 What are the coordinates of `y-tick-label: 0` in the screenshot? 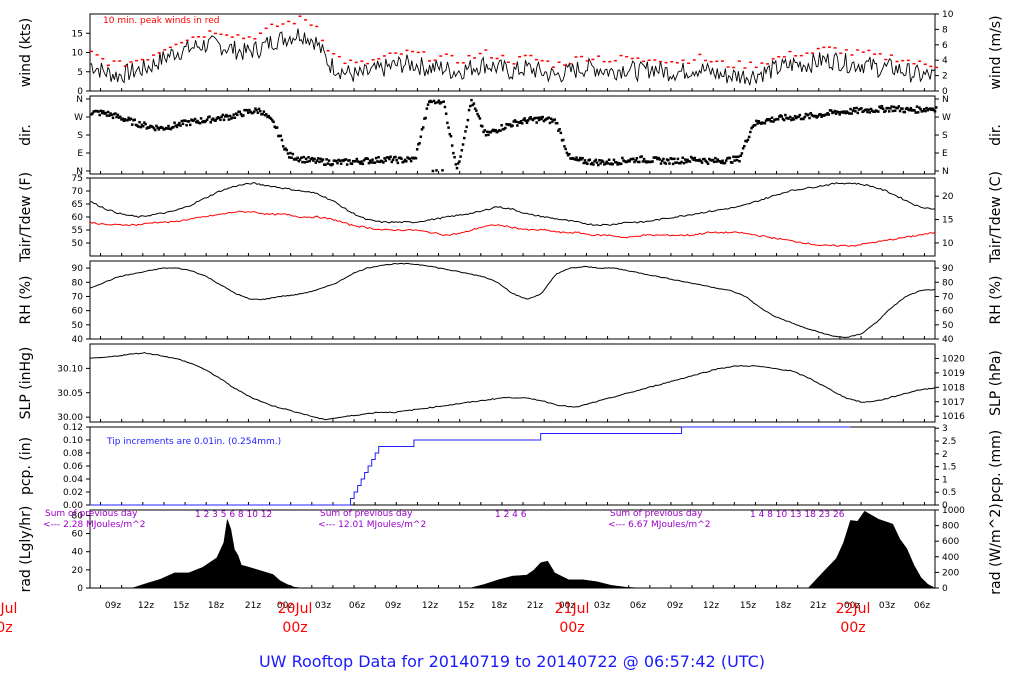 It's located at (80, 589).